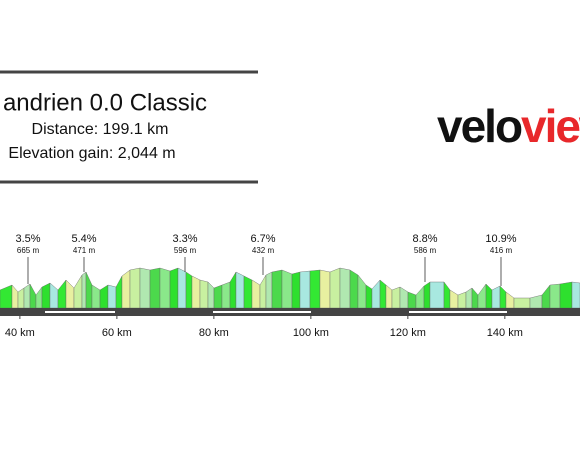 The width and height of the screenshot is (580, 469). I want to click on distance: Distance: 199.1 km, so click(100, 129).